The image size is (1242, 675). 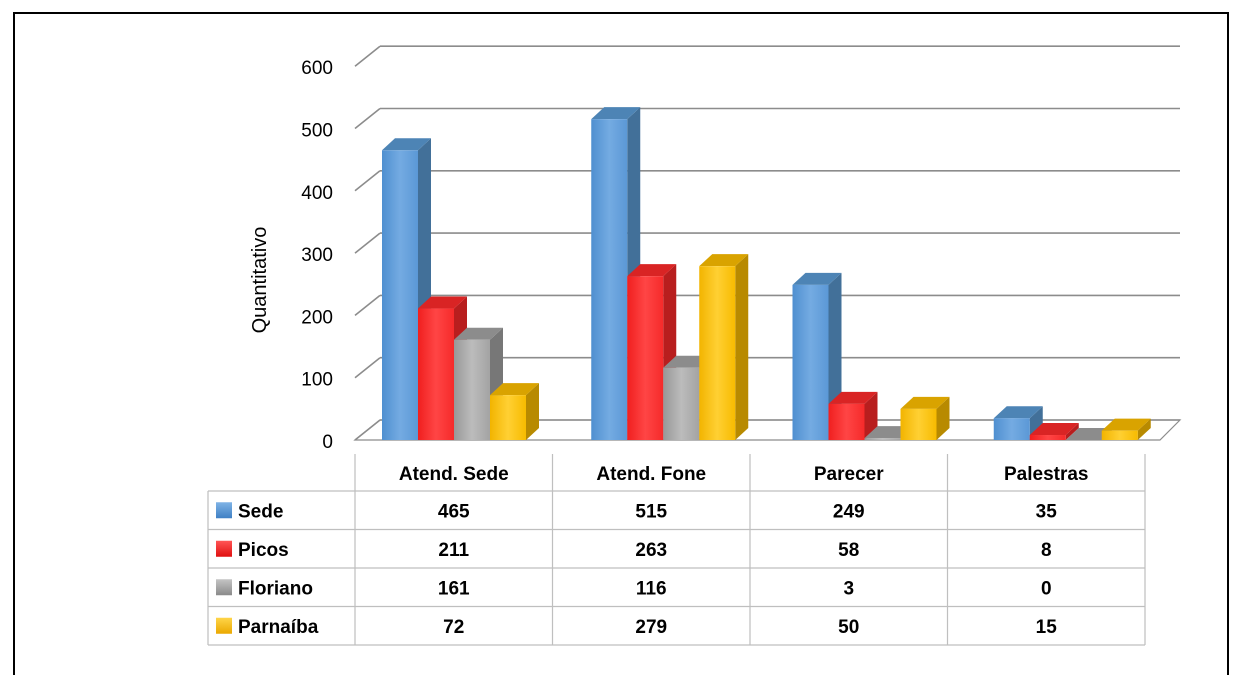 I want to click on series-label: Sede, so click(x=260, y=511).